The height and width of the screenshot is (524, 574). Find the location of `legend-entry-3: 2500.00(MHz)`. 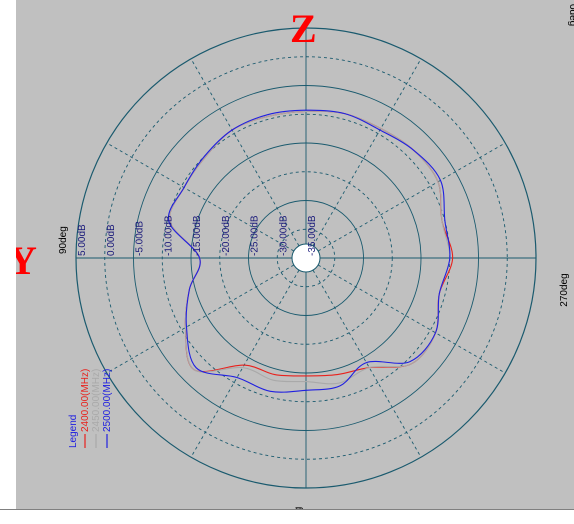

legend-entry-3: 2500.00(MHz) is located at coordinates (107, 400).